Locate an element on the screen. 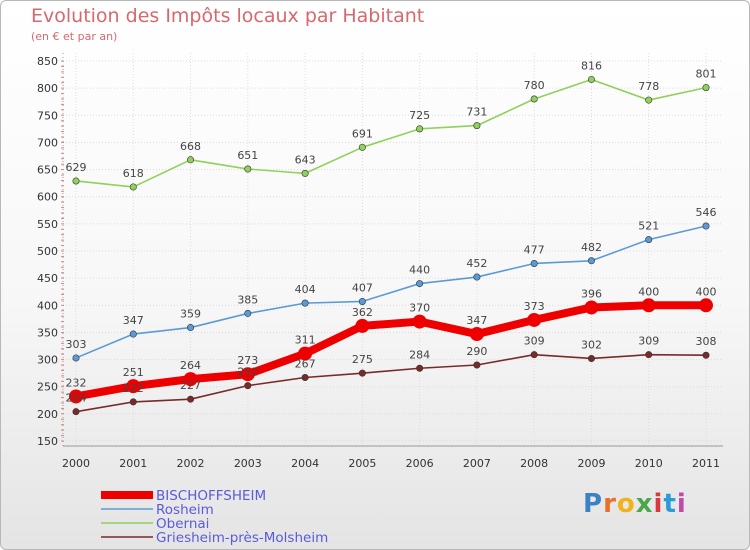  logo-letter: o is located at coordinates (626, 504).